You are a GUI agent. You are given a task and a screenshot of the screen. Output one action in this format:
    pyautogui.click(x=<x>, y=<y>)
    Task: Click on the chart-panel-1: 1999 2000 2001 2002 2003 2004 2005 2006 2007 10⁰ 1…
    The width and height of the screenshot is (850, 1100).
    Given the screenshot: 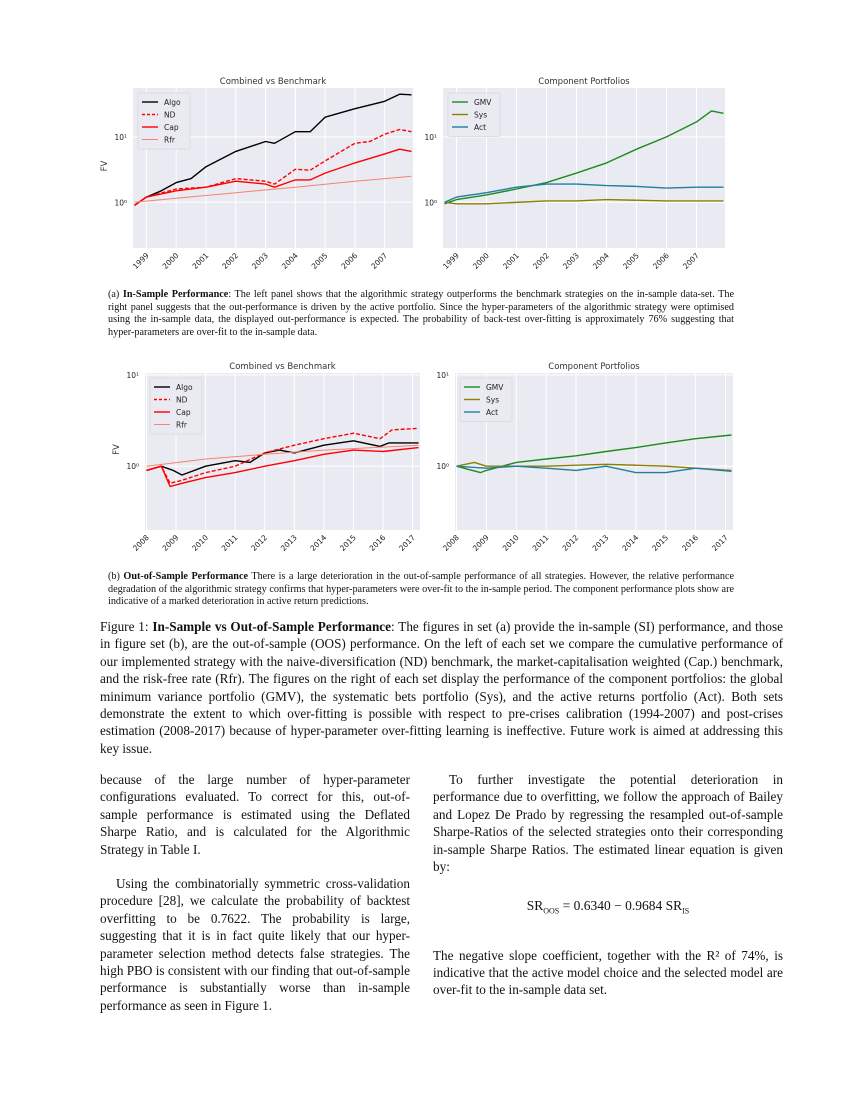 What is the action you would take?
    pyautogui.click(x=256, y=174)
    